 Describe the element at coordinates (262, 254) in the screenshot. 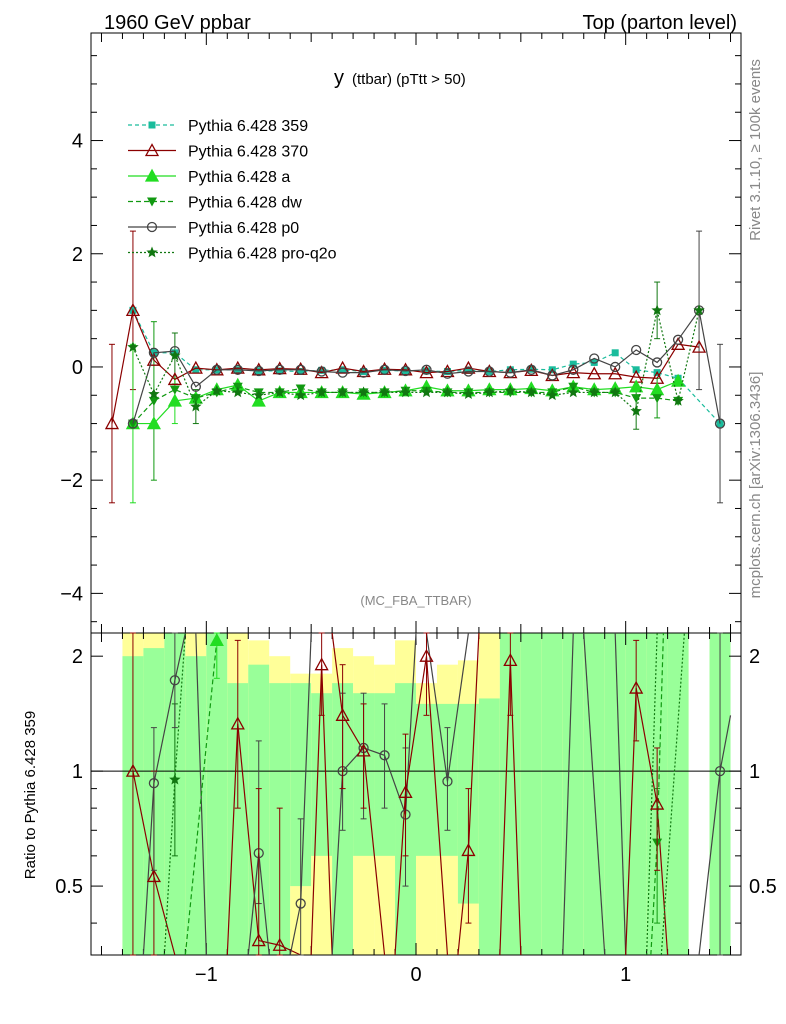

I see `legend-label-pq2o: Pythia 6.428 pro-q2o` at that location.